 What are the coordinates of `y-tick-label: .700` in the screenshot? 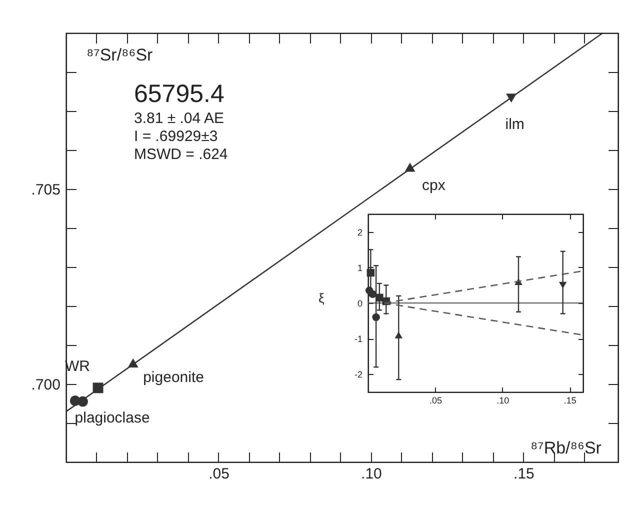 It's located at (45, 385).